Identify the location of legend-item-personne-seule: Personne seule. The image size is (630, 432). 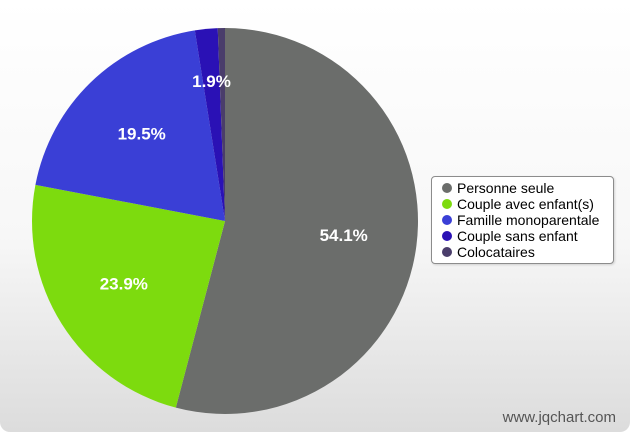
(523, 188).